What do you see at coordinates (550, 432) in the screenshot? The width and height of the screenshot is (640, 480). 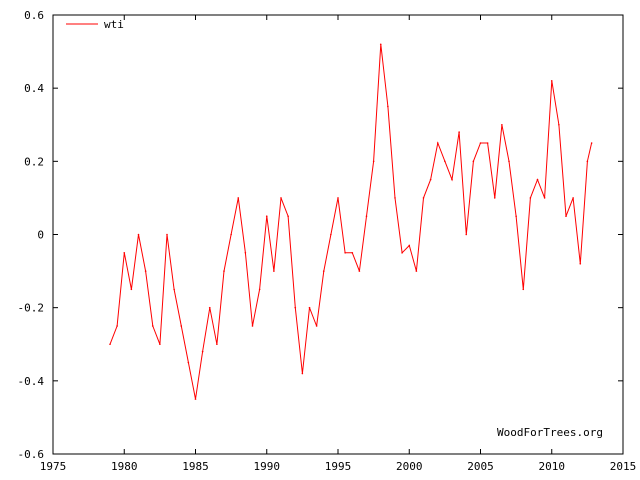 I see `credit-text: WoodForTrees.org` at bounding box center [550, 432].